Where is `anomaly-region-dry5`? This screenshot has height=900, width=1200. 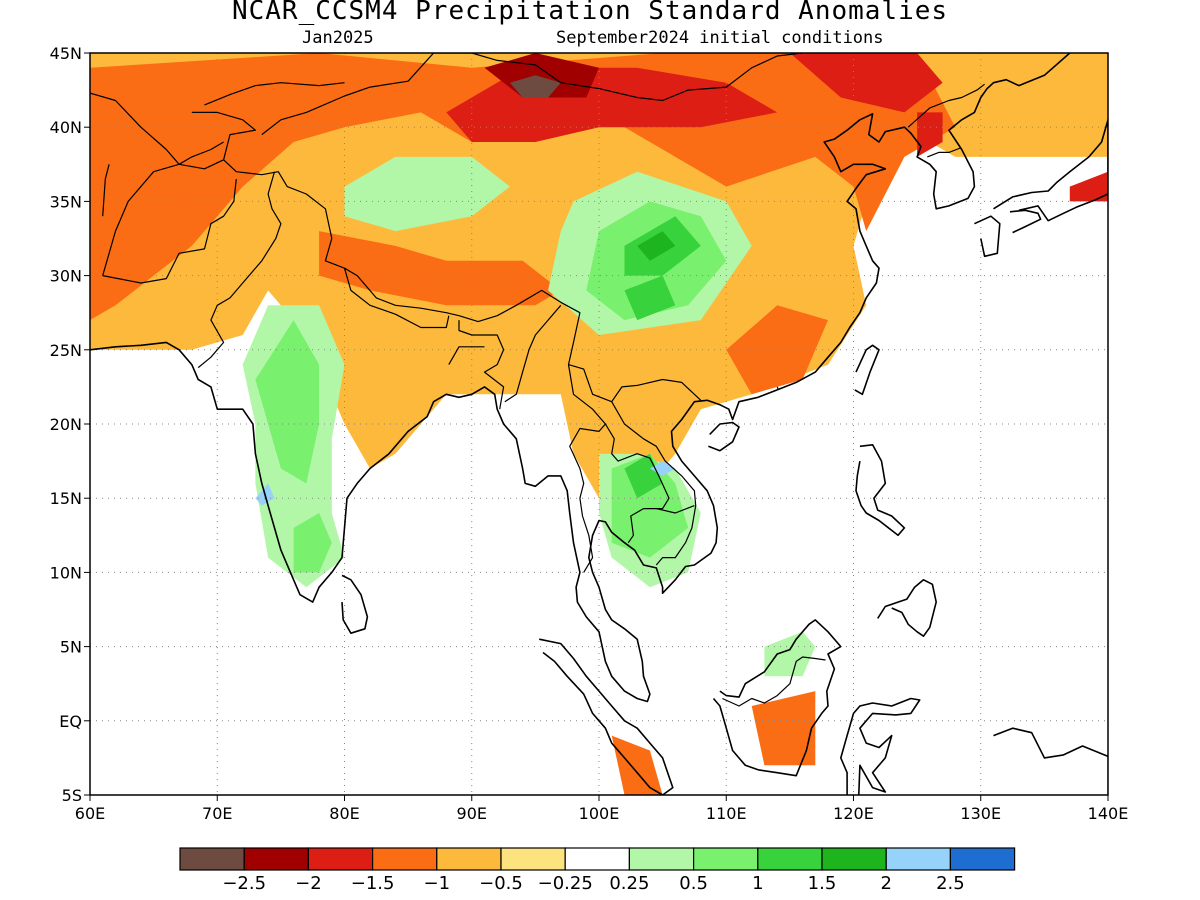
anomaly-region-dry5 is located at coordinates (535, 86).